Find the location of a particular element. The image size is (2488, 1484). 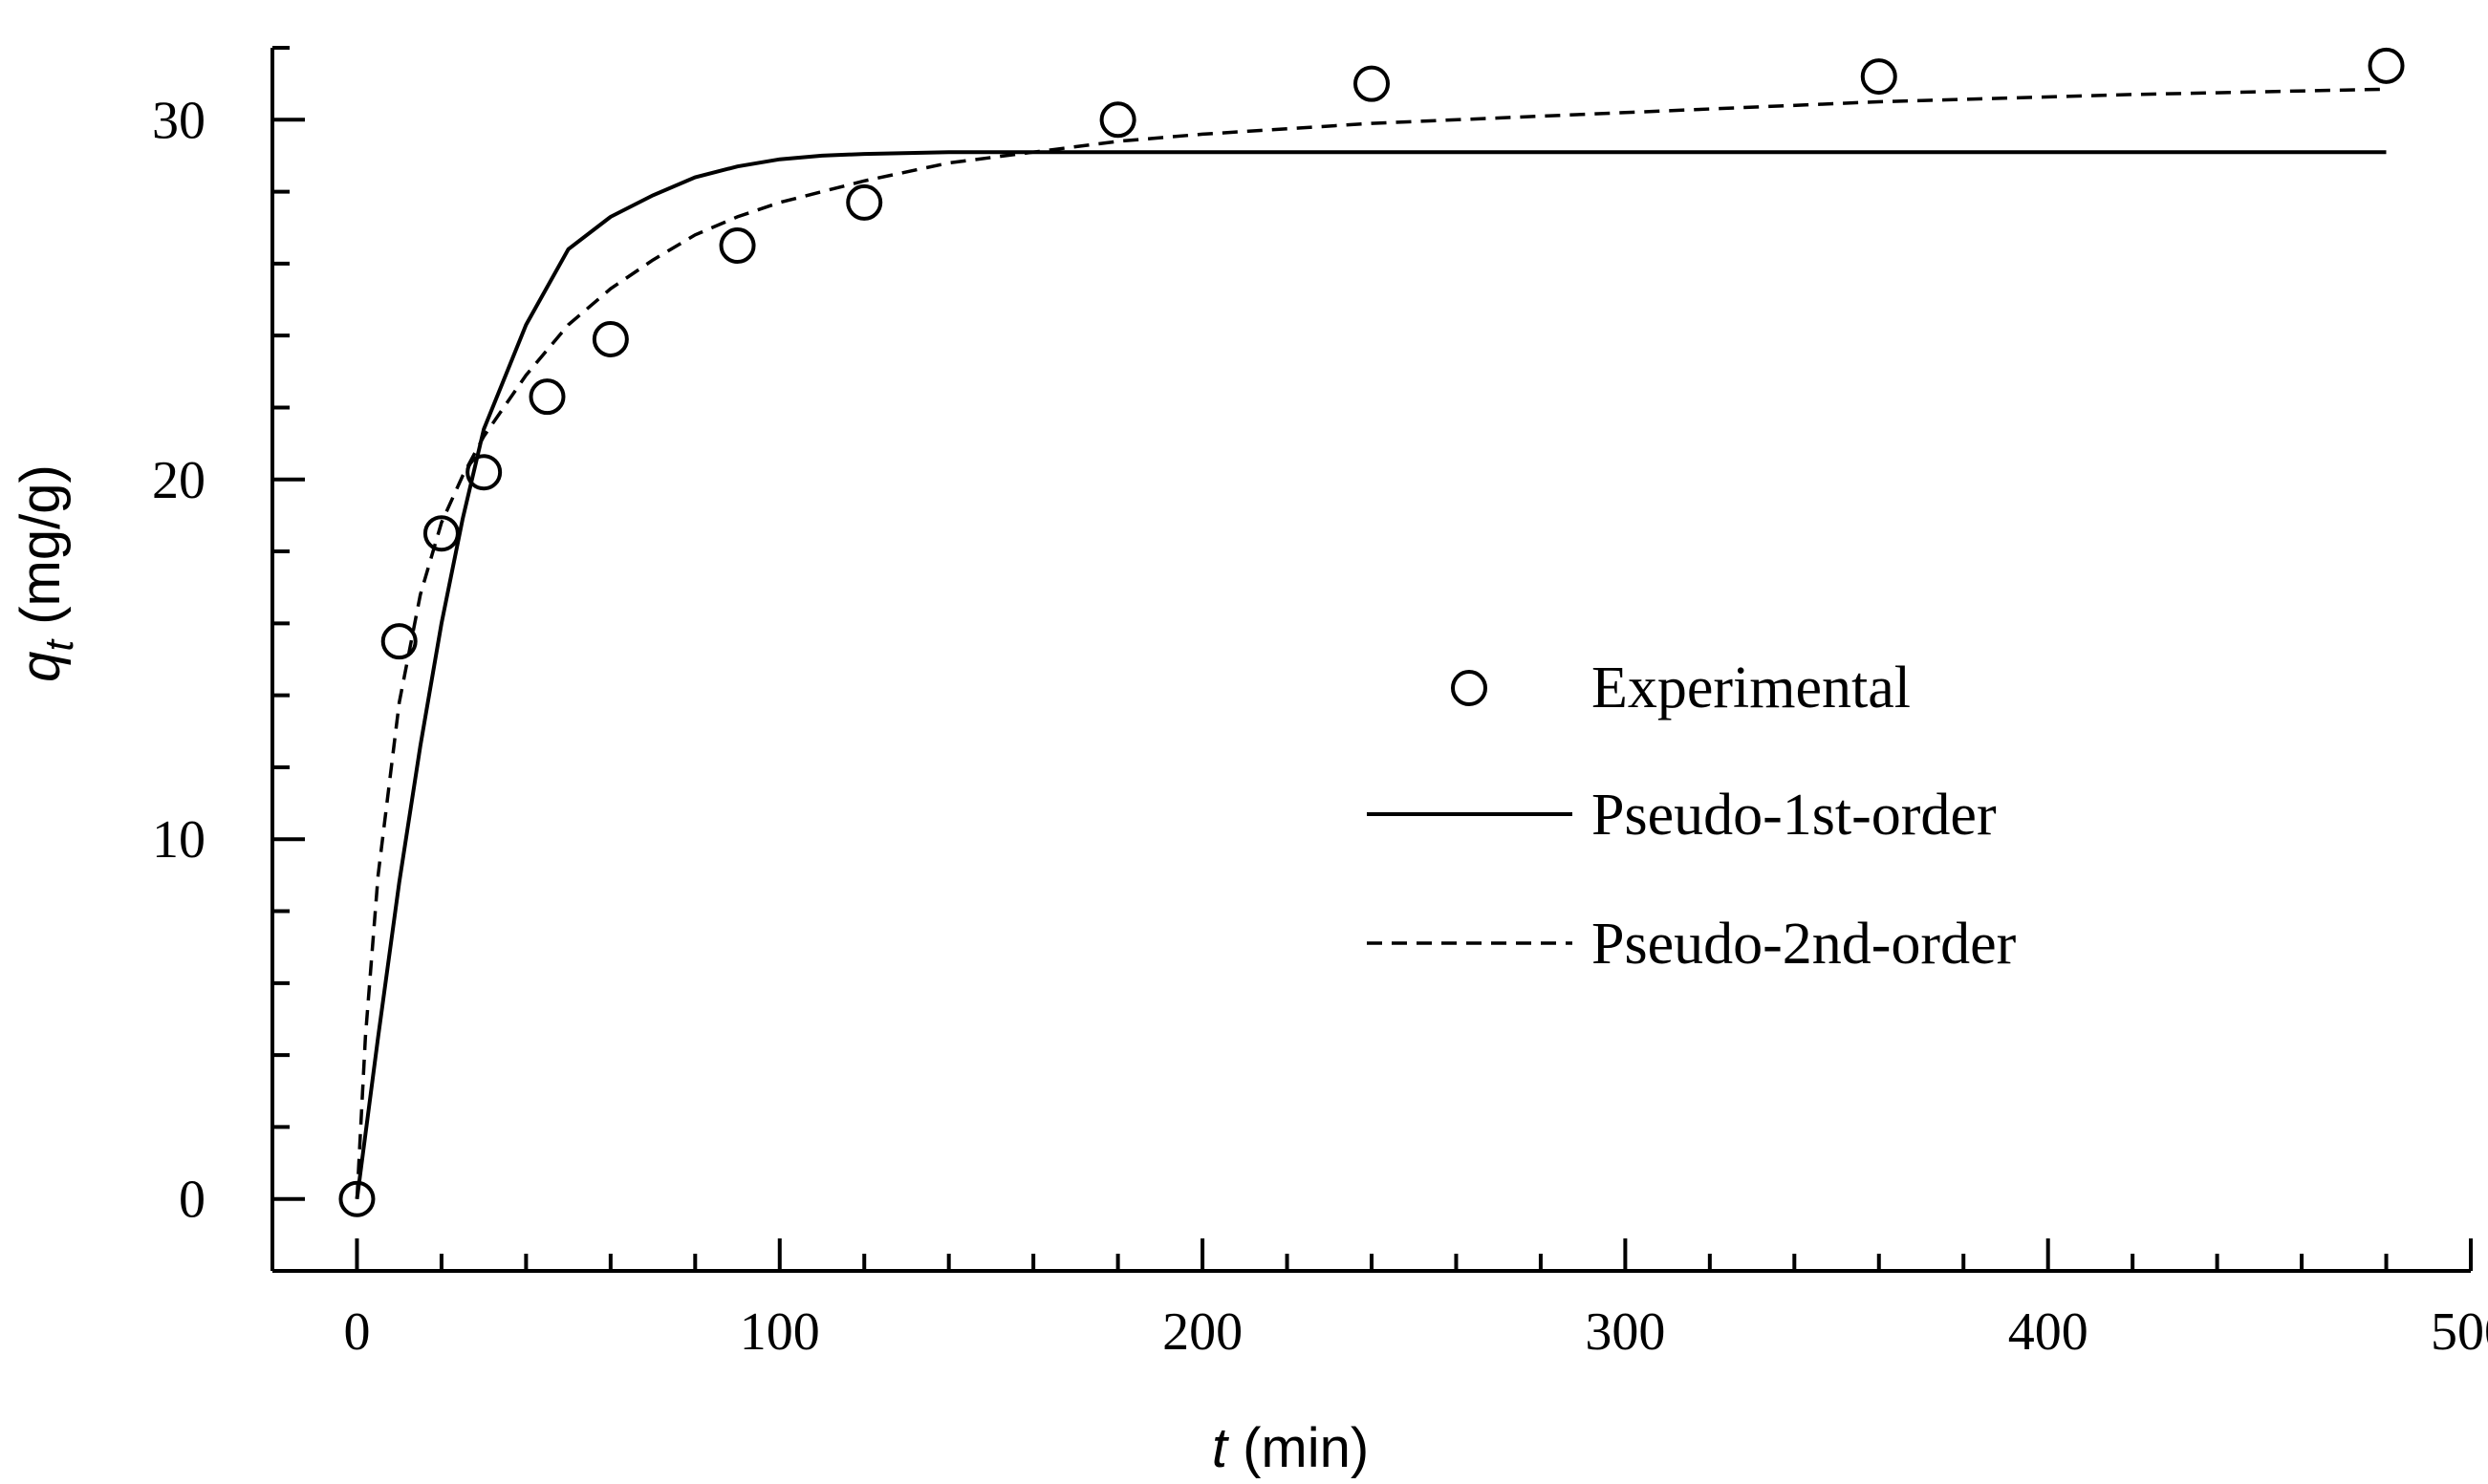

y-axis-title: qt (mg/g) is located at coordinates (45, 573).